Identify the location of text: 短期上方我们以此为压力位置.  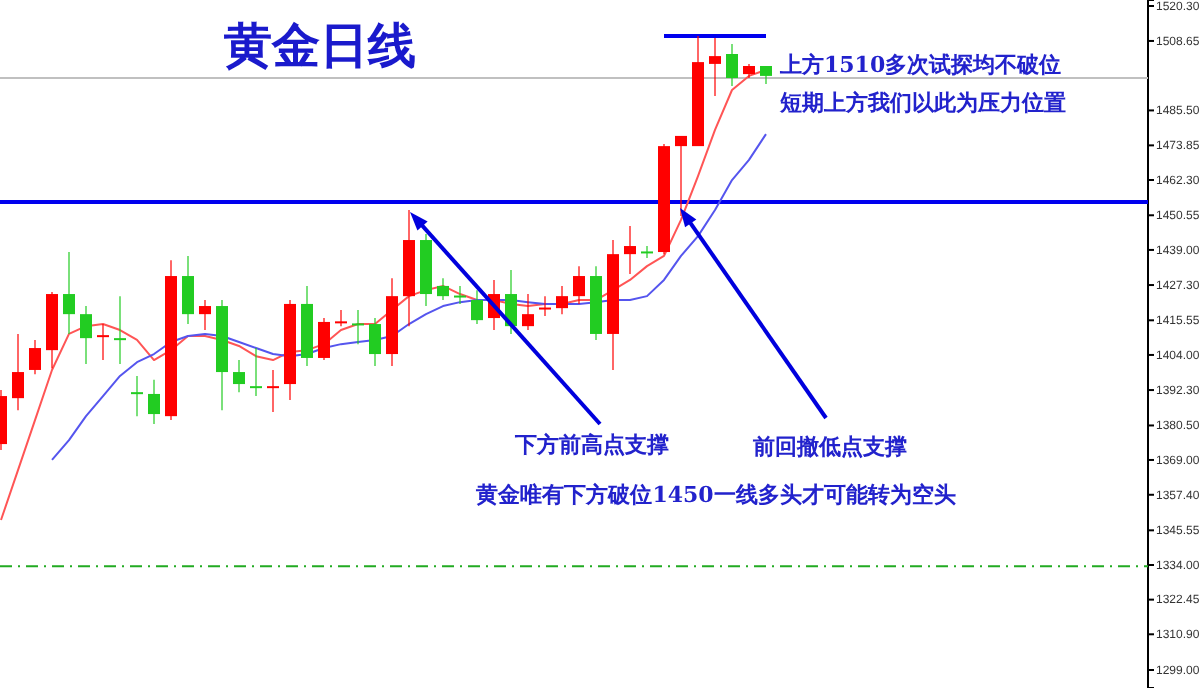
(922, 103).